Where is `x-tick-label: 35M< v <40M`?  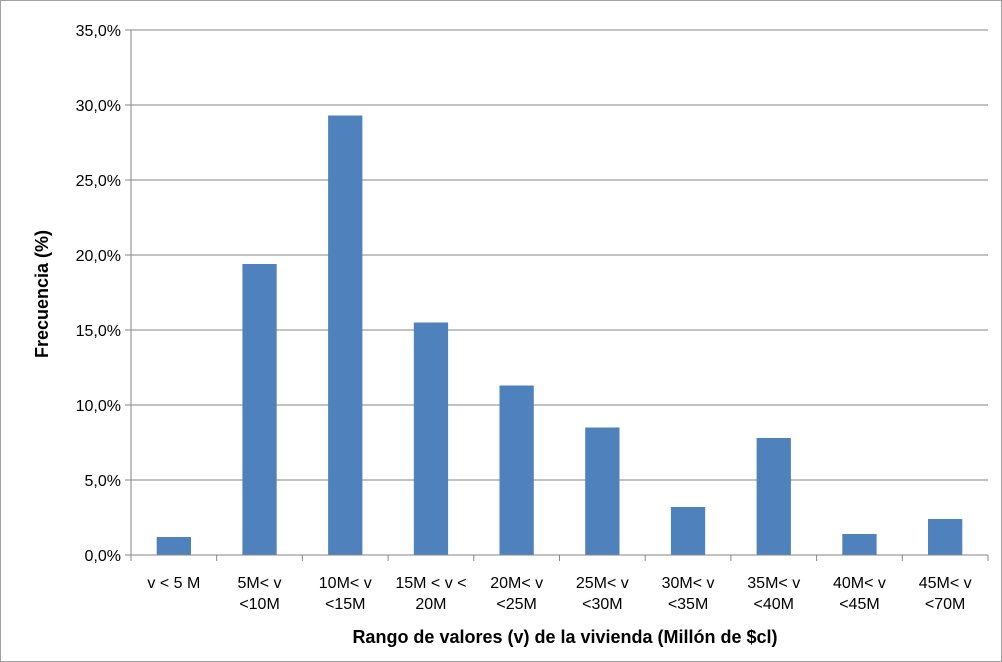 x-tick-label: 35M< v <40M is located at coordinates (773, 594).